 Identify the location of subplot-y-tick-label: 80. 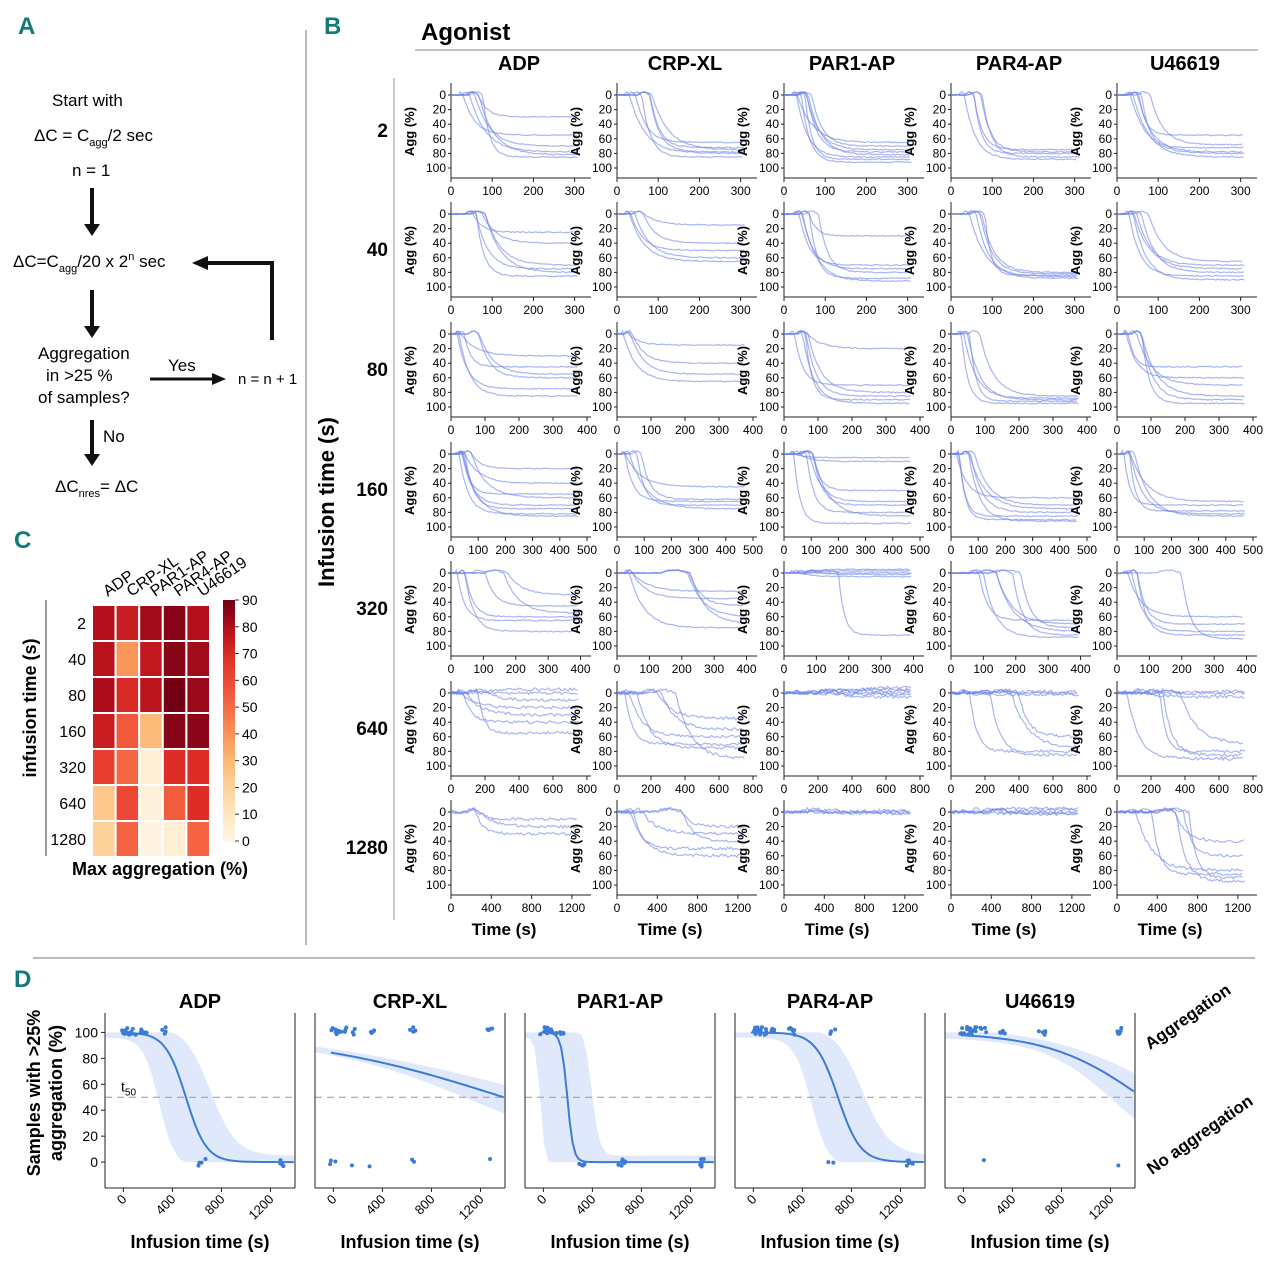
(940, 153).